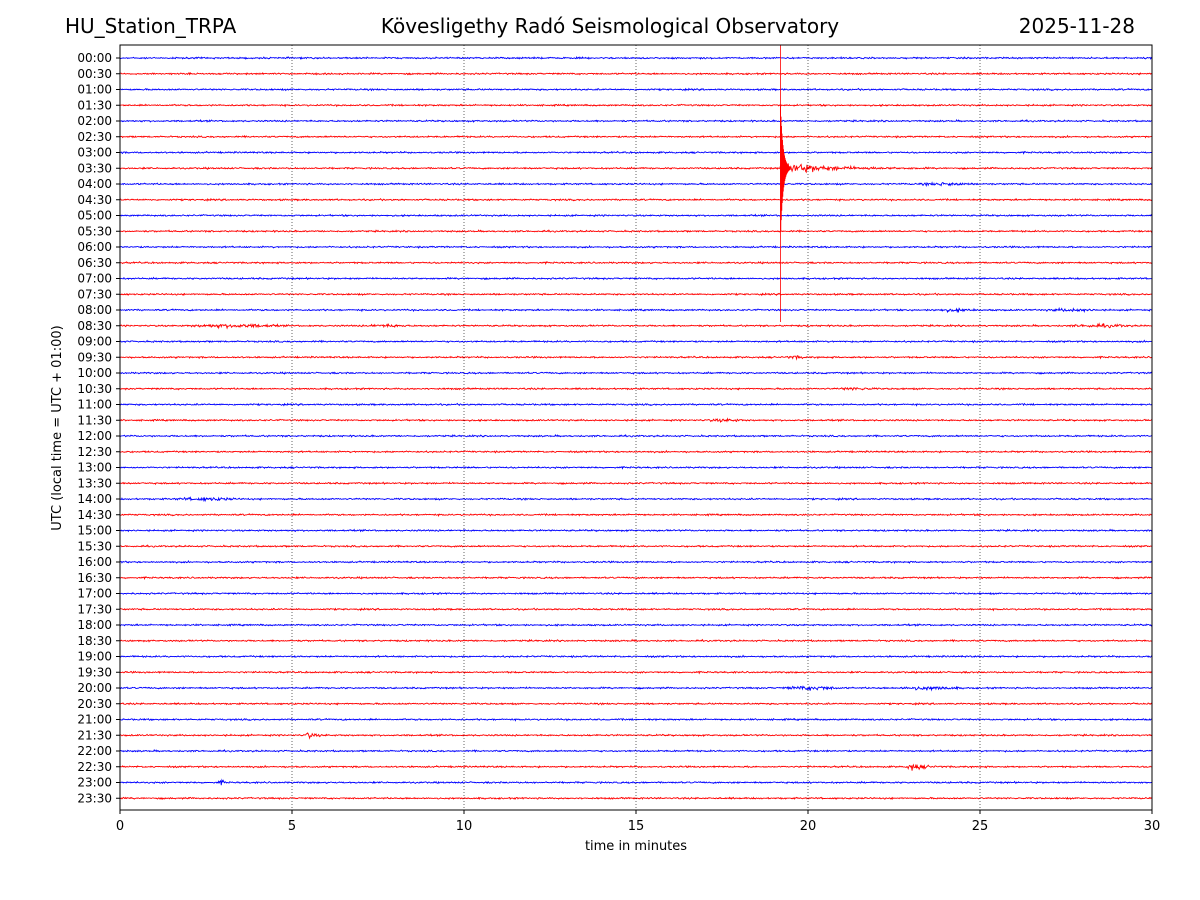 Image resolution: width=1200 pixels, height=900 pixels. What do you see at coordinates (94, 216) in the screenshot?
I see `y-tick-label: 05:00` at bounding box center [94, 216].